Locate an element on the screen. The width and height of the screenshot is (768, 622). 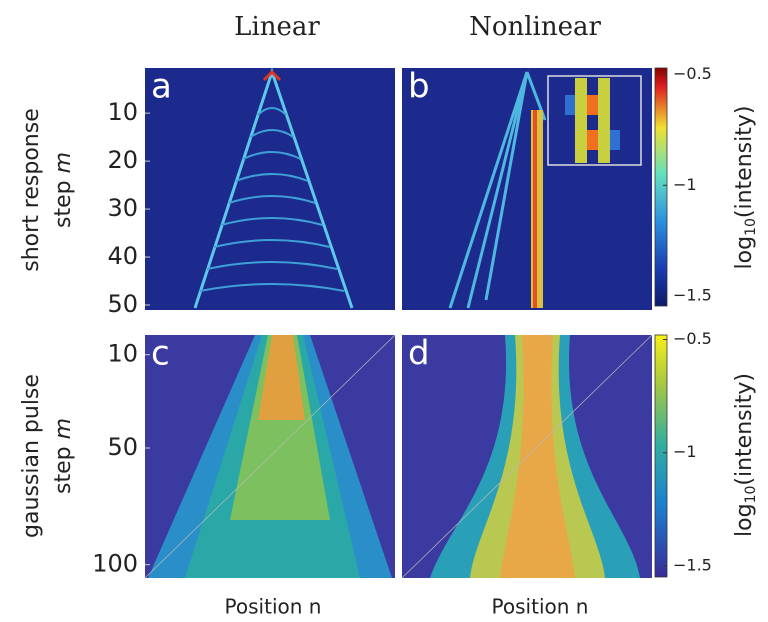
y-tick-label: 40 is located at coordinates (122, 256).